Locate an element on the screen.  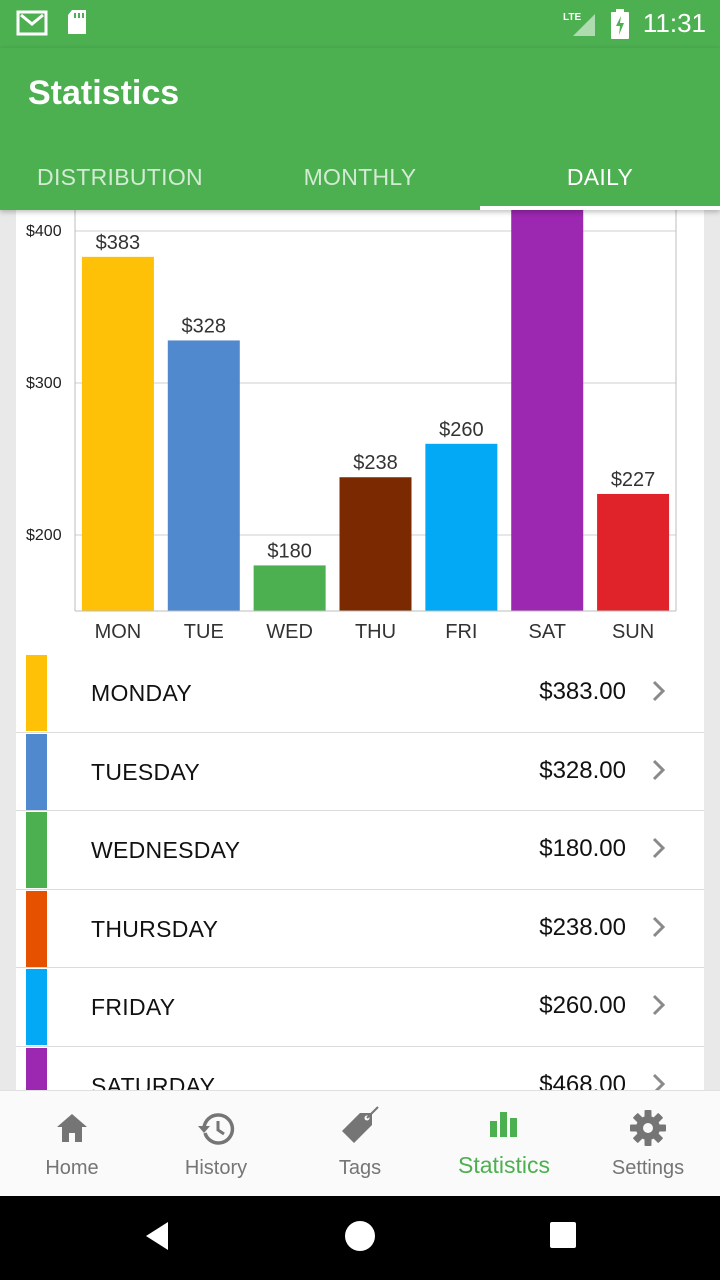
day-name: WEDNESDAY is located at coordinates (166, 850).